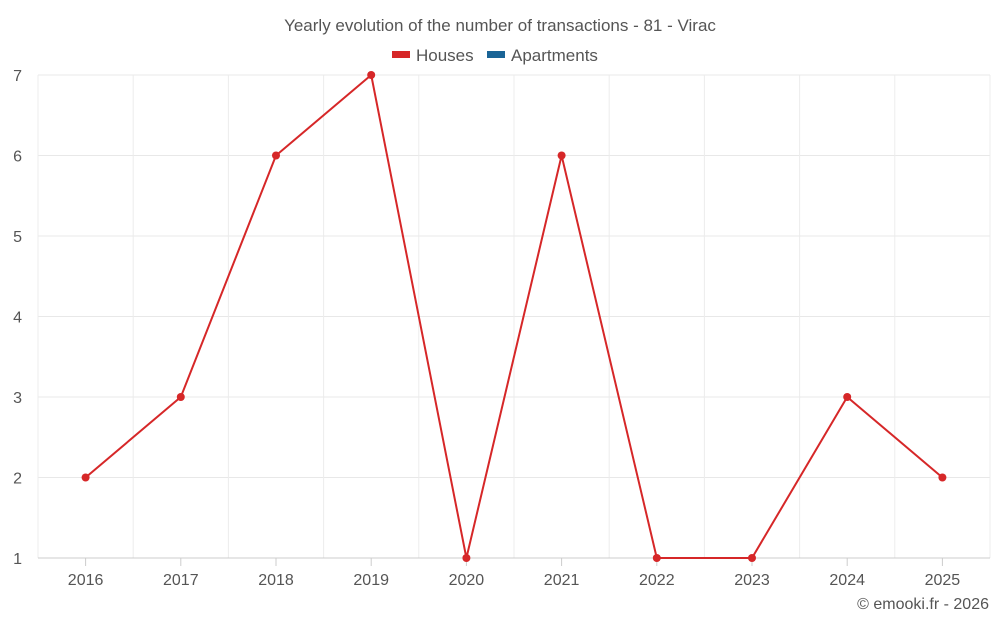 The height and width of the screenshot is (625, 1000). What do you see at coordinates (554, 55) in the screenshot?
I see `legend-label-apartments: Apartments` at bounding box center [554, 55].